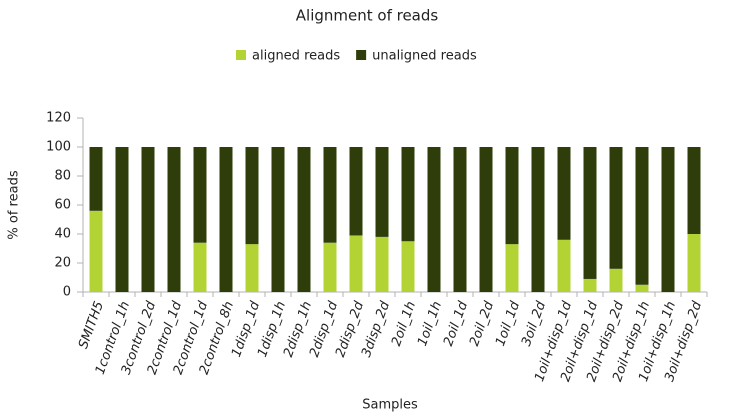 The image size is (734, 414). What do you see at coordinates (296, 56) in the screenshot?
I see `legend-label: aligned reads` at bounding box center [296, 56].